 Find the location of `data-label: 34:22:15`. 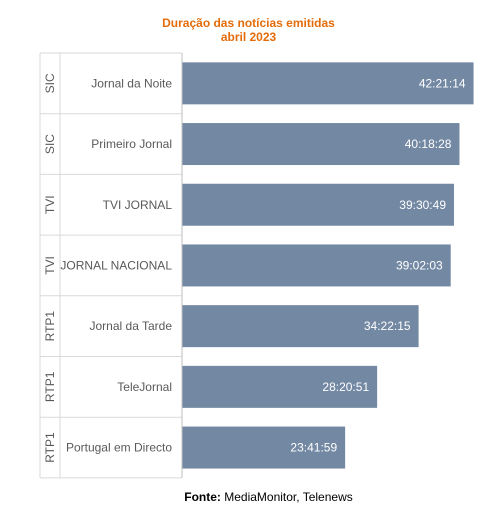

data-label: 34:22:15 is located at coordinates (387, 326).